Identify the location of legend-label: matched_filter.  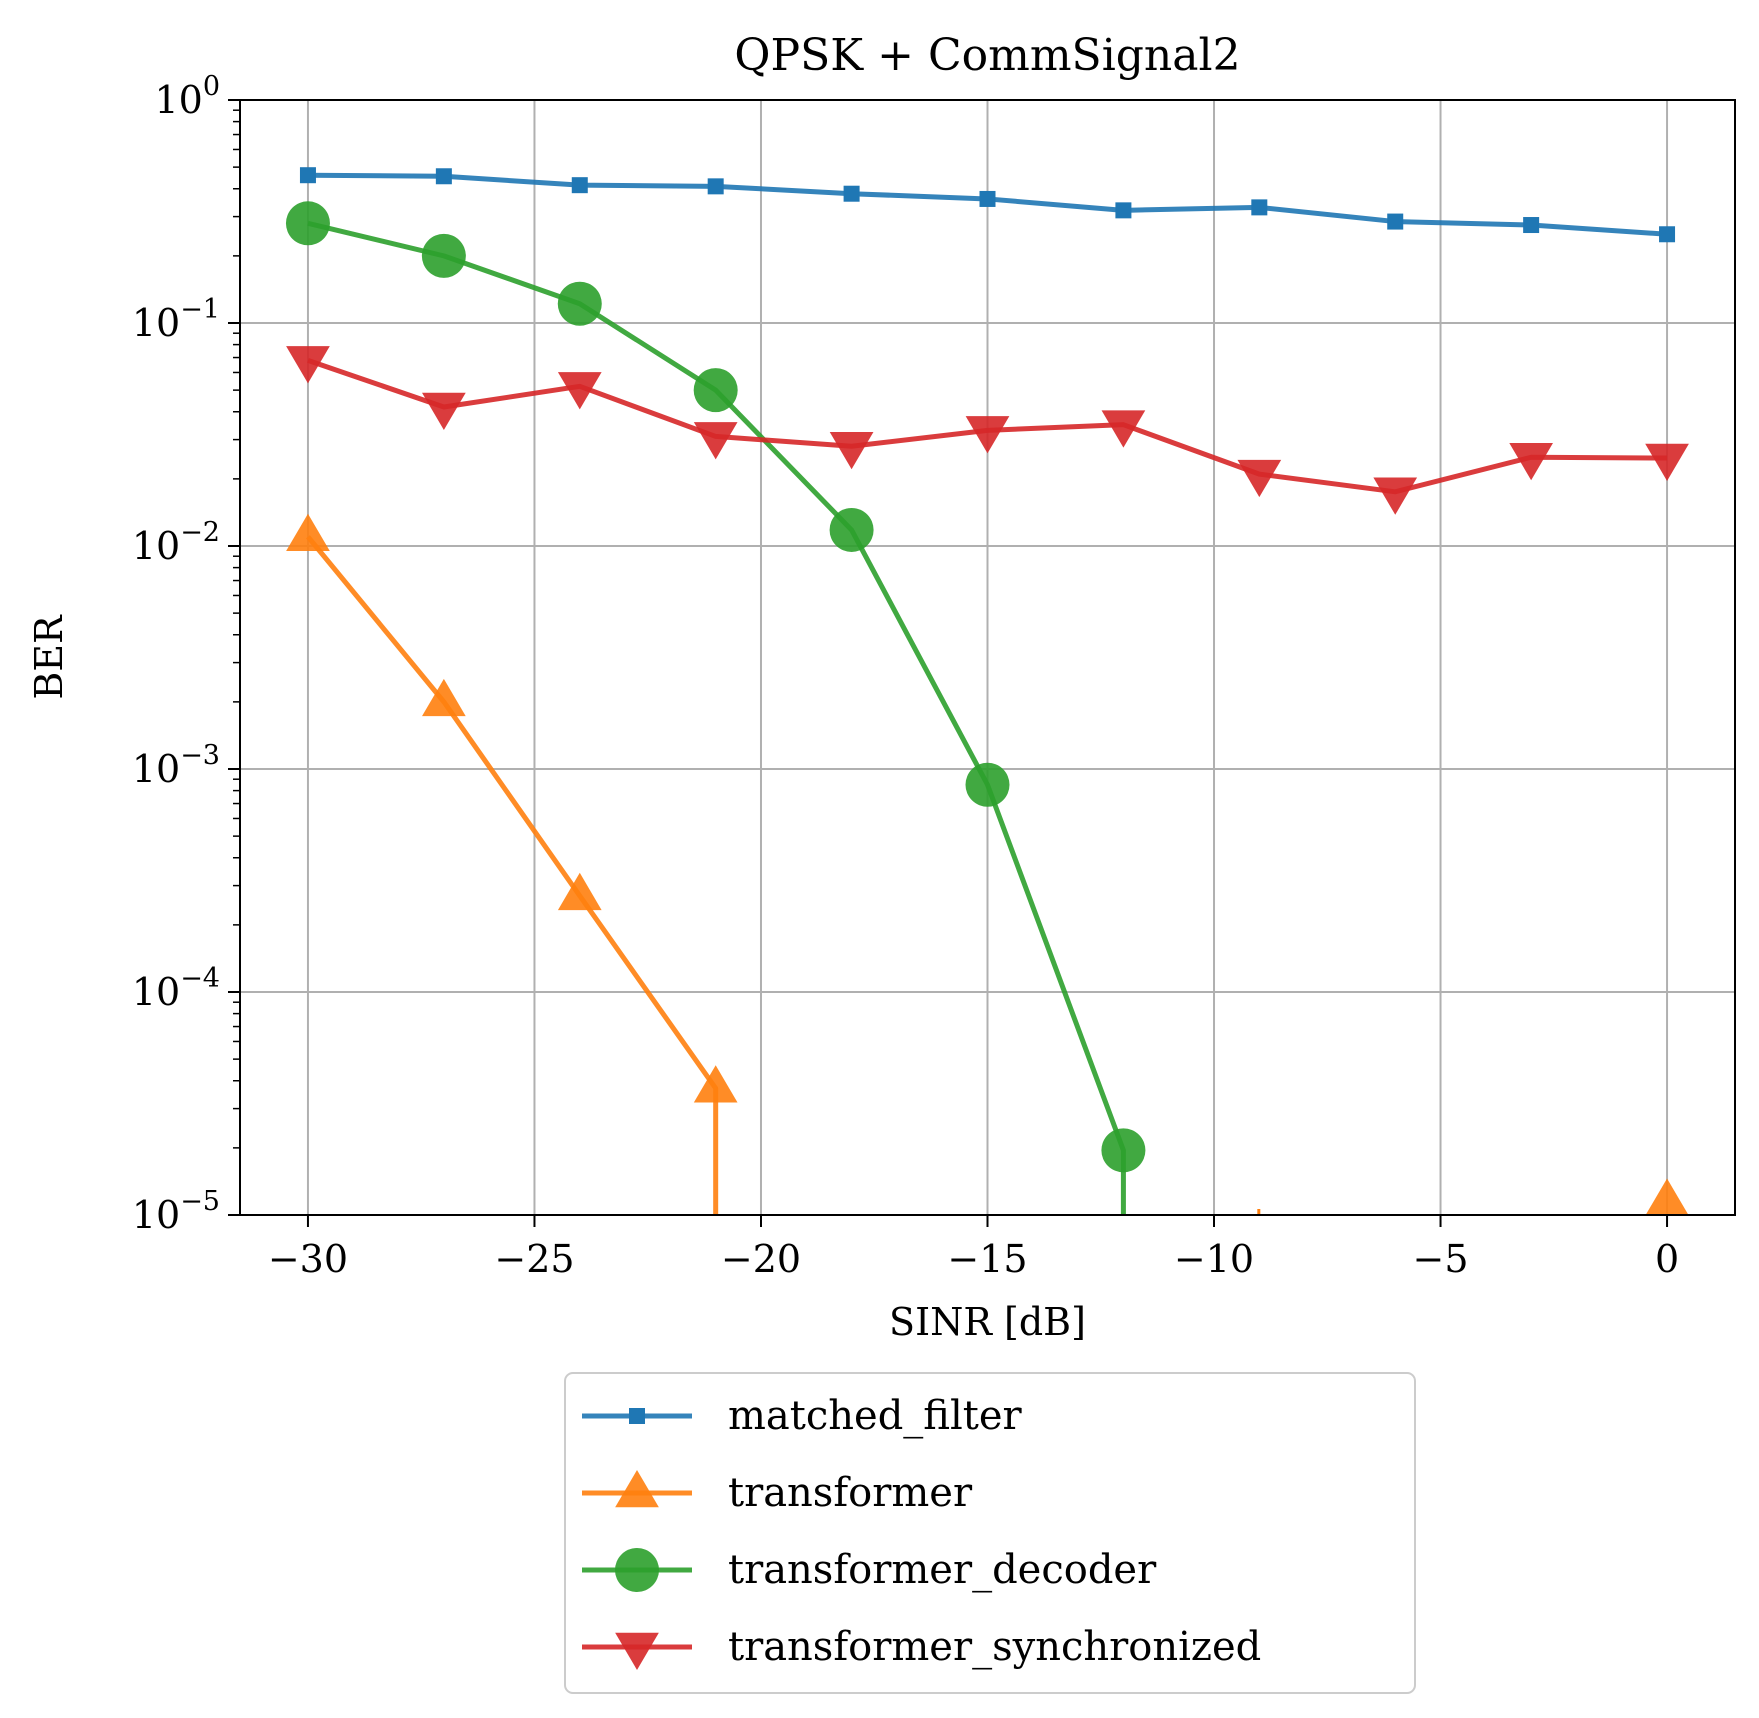
(875, 1416).